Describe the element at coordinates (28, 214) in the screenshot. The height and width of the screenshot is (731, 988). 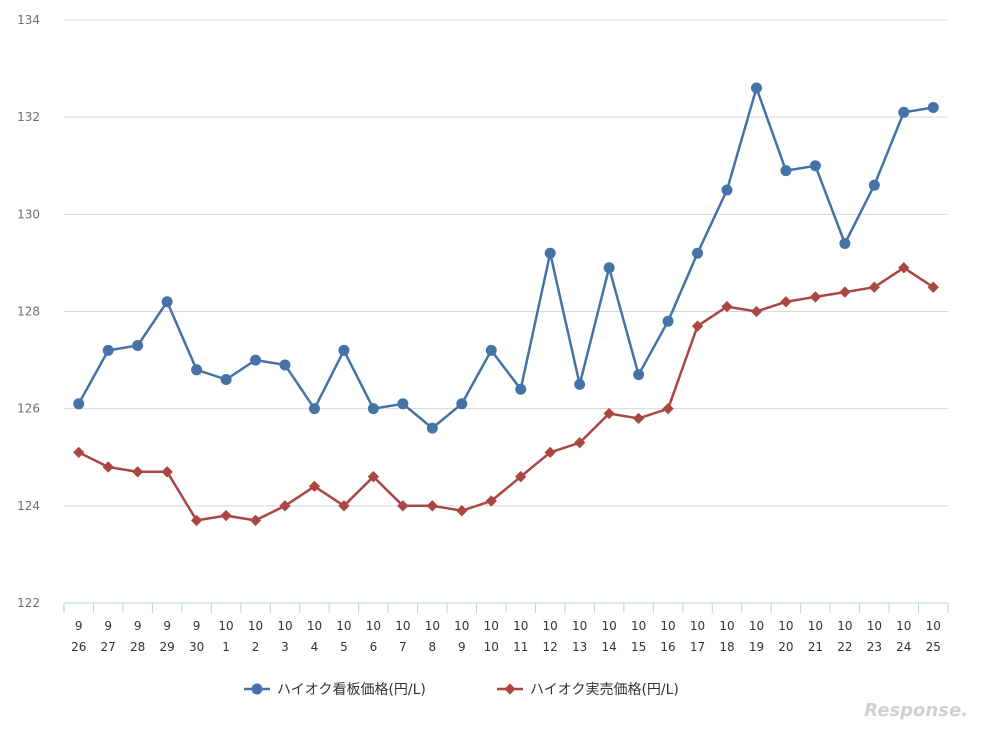
I see `y-tick-label: 130` at that location.